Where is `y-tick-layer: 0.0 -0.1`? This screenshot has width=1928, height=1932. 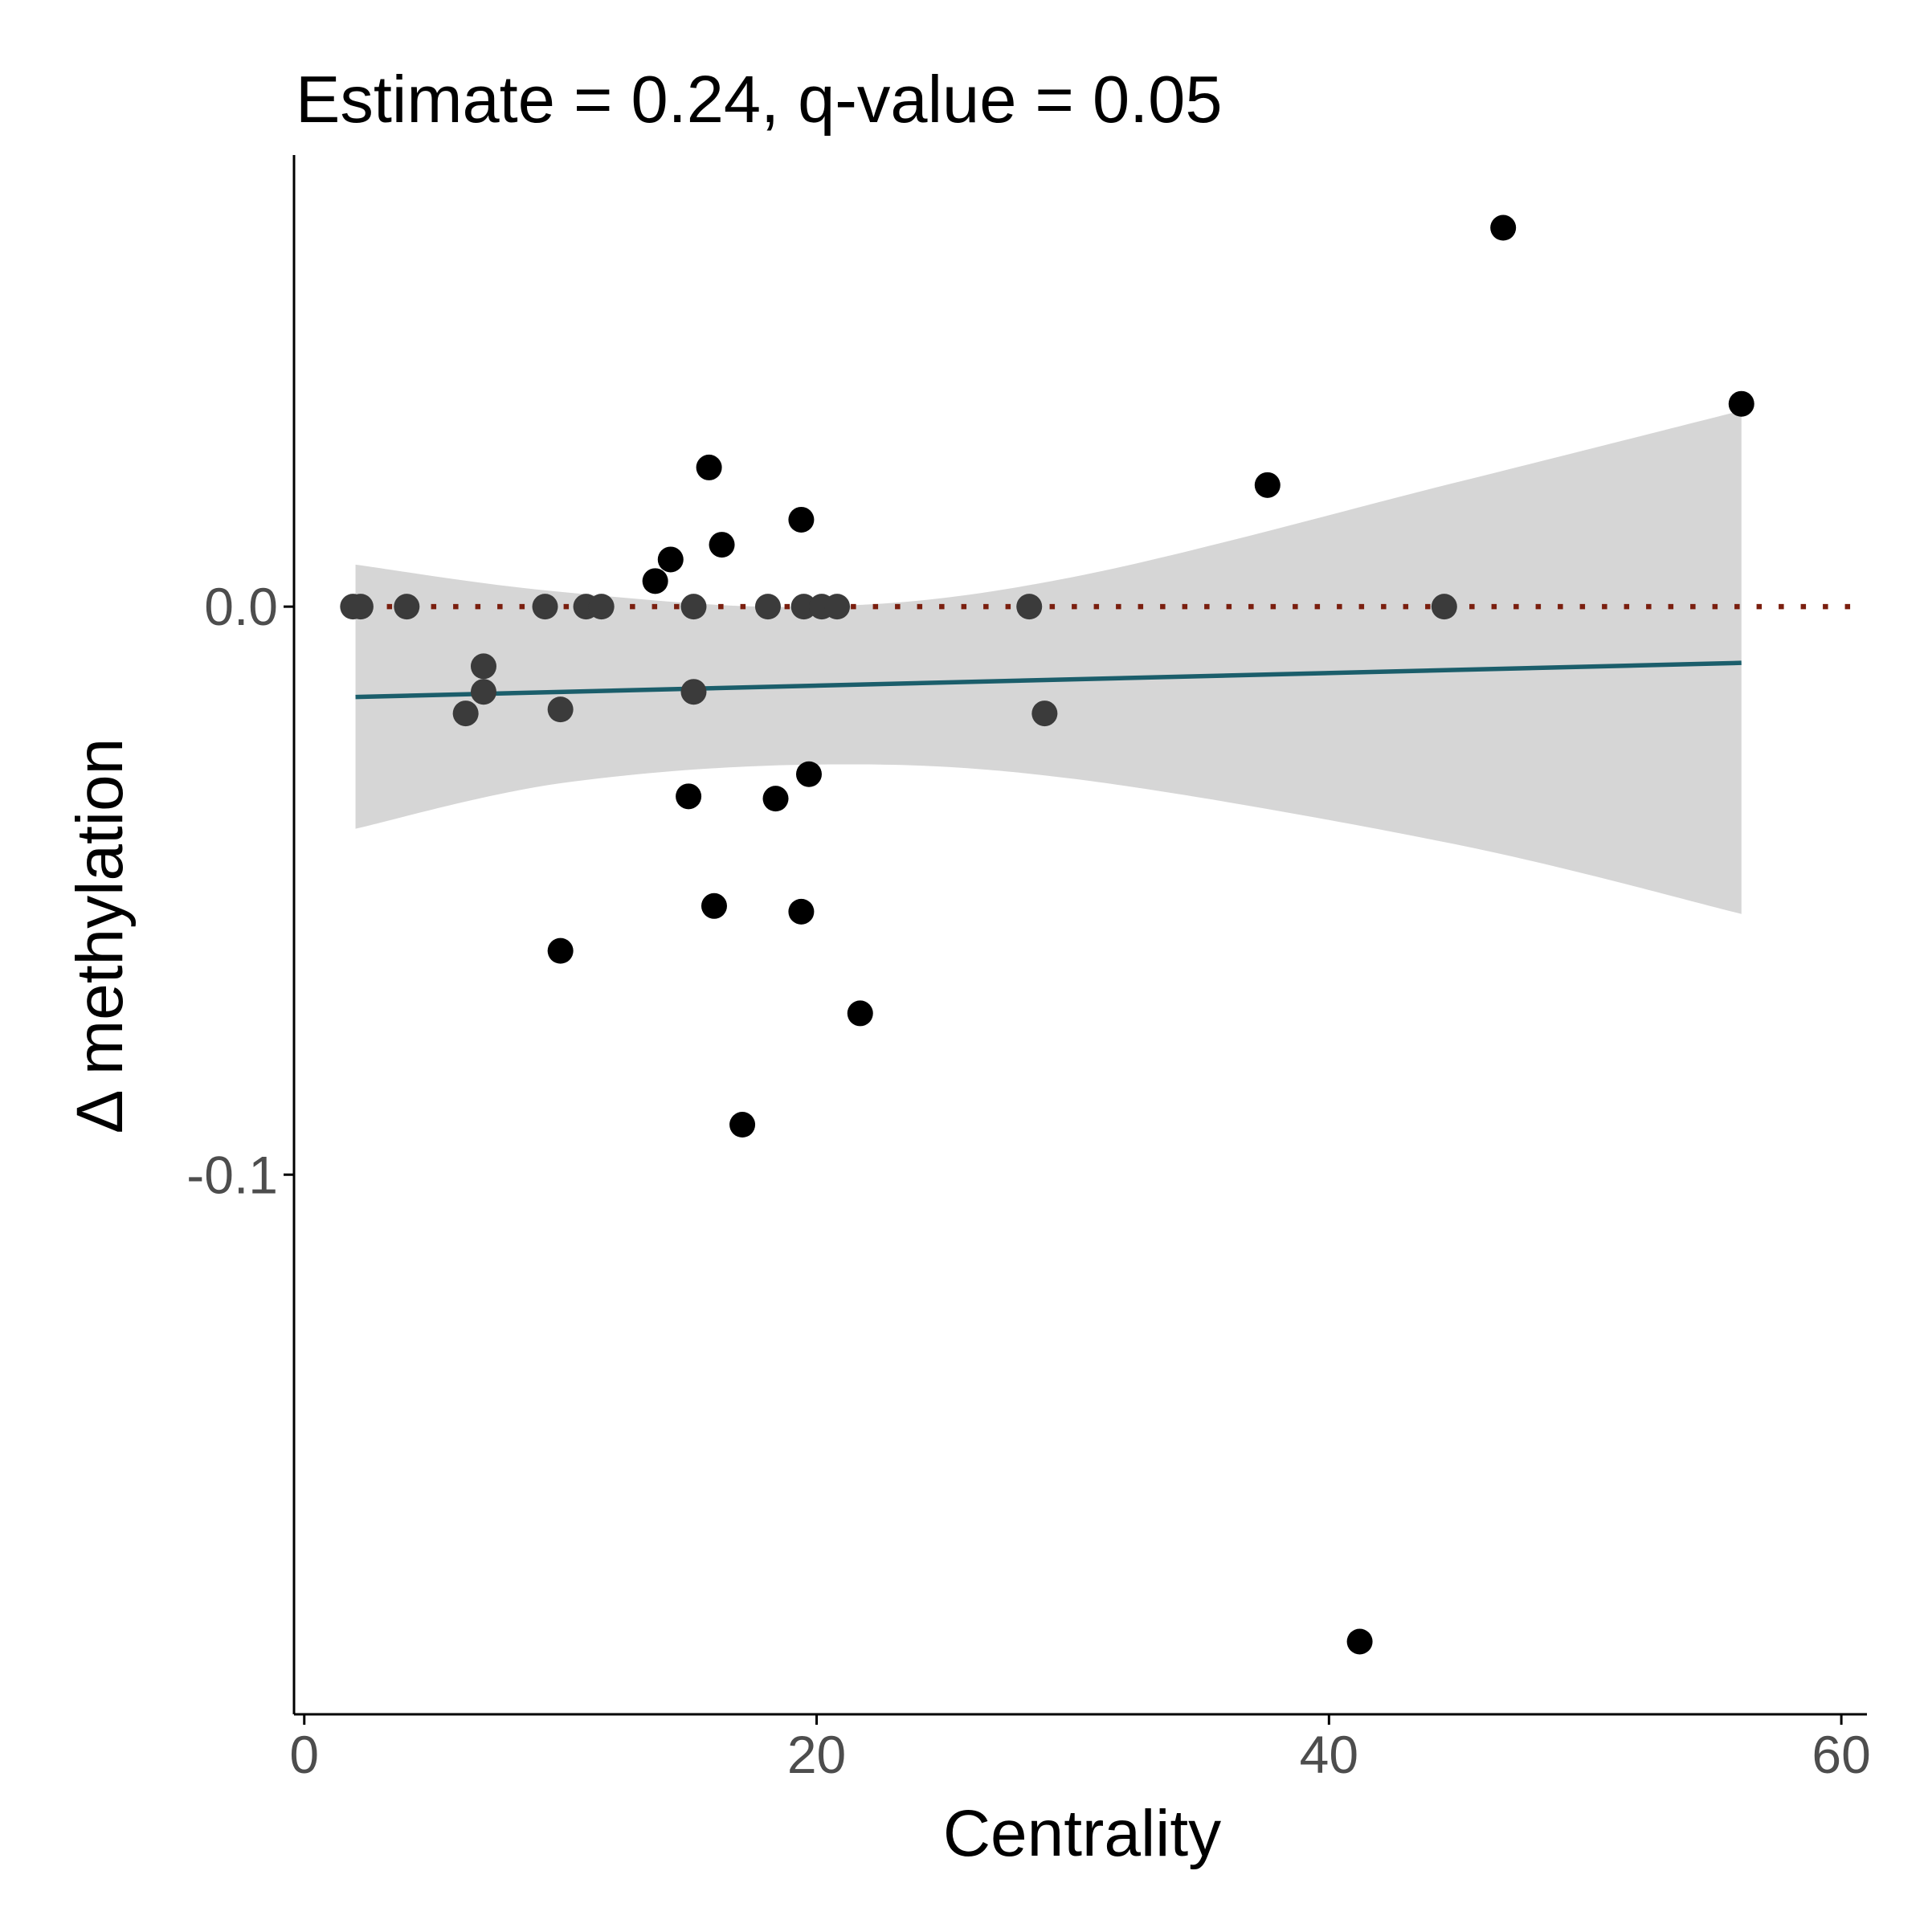 y-tick-layer: 0.0 -0.1 is located at coordinates (240, 891).